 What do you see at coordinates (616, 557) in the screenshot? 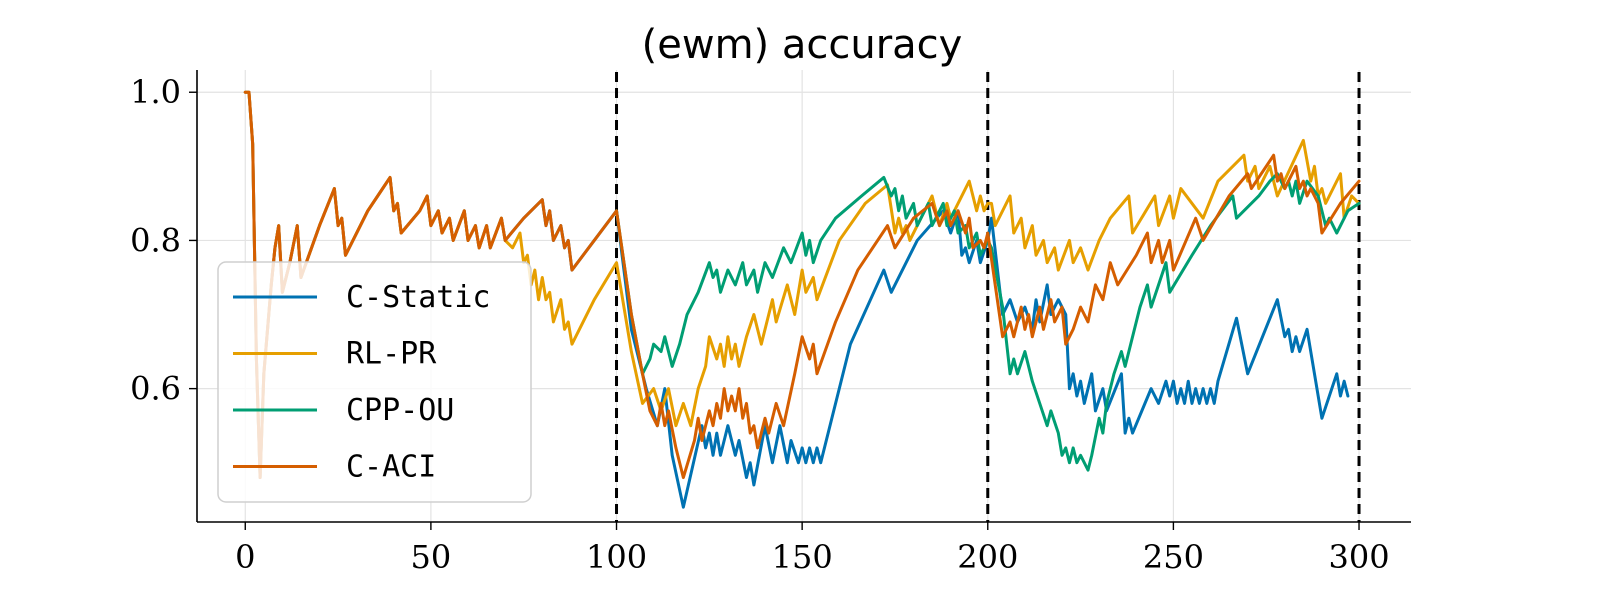
I see `x-tick-label: 100` at bounding box center [616, 557].